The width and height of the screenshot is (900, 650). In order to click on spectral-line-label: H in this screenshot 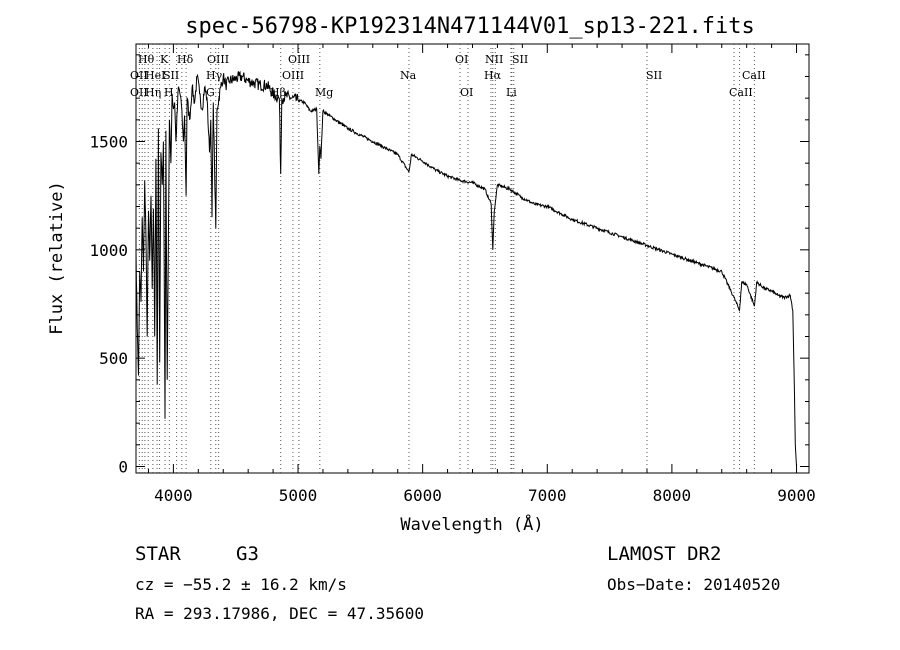, I will do `click(169, 92)`.